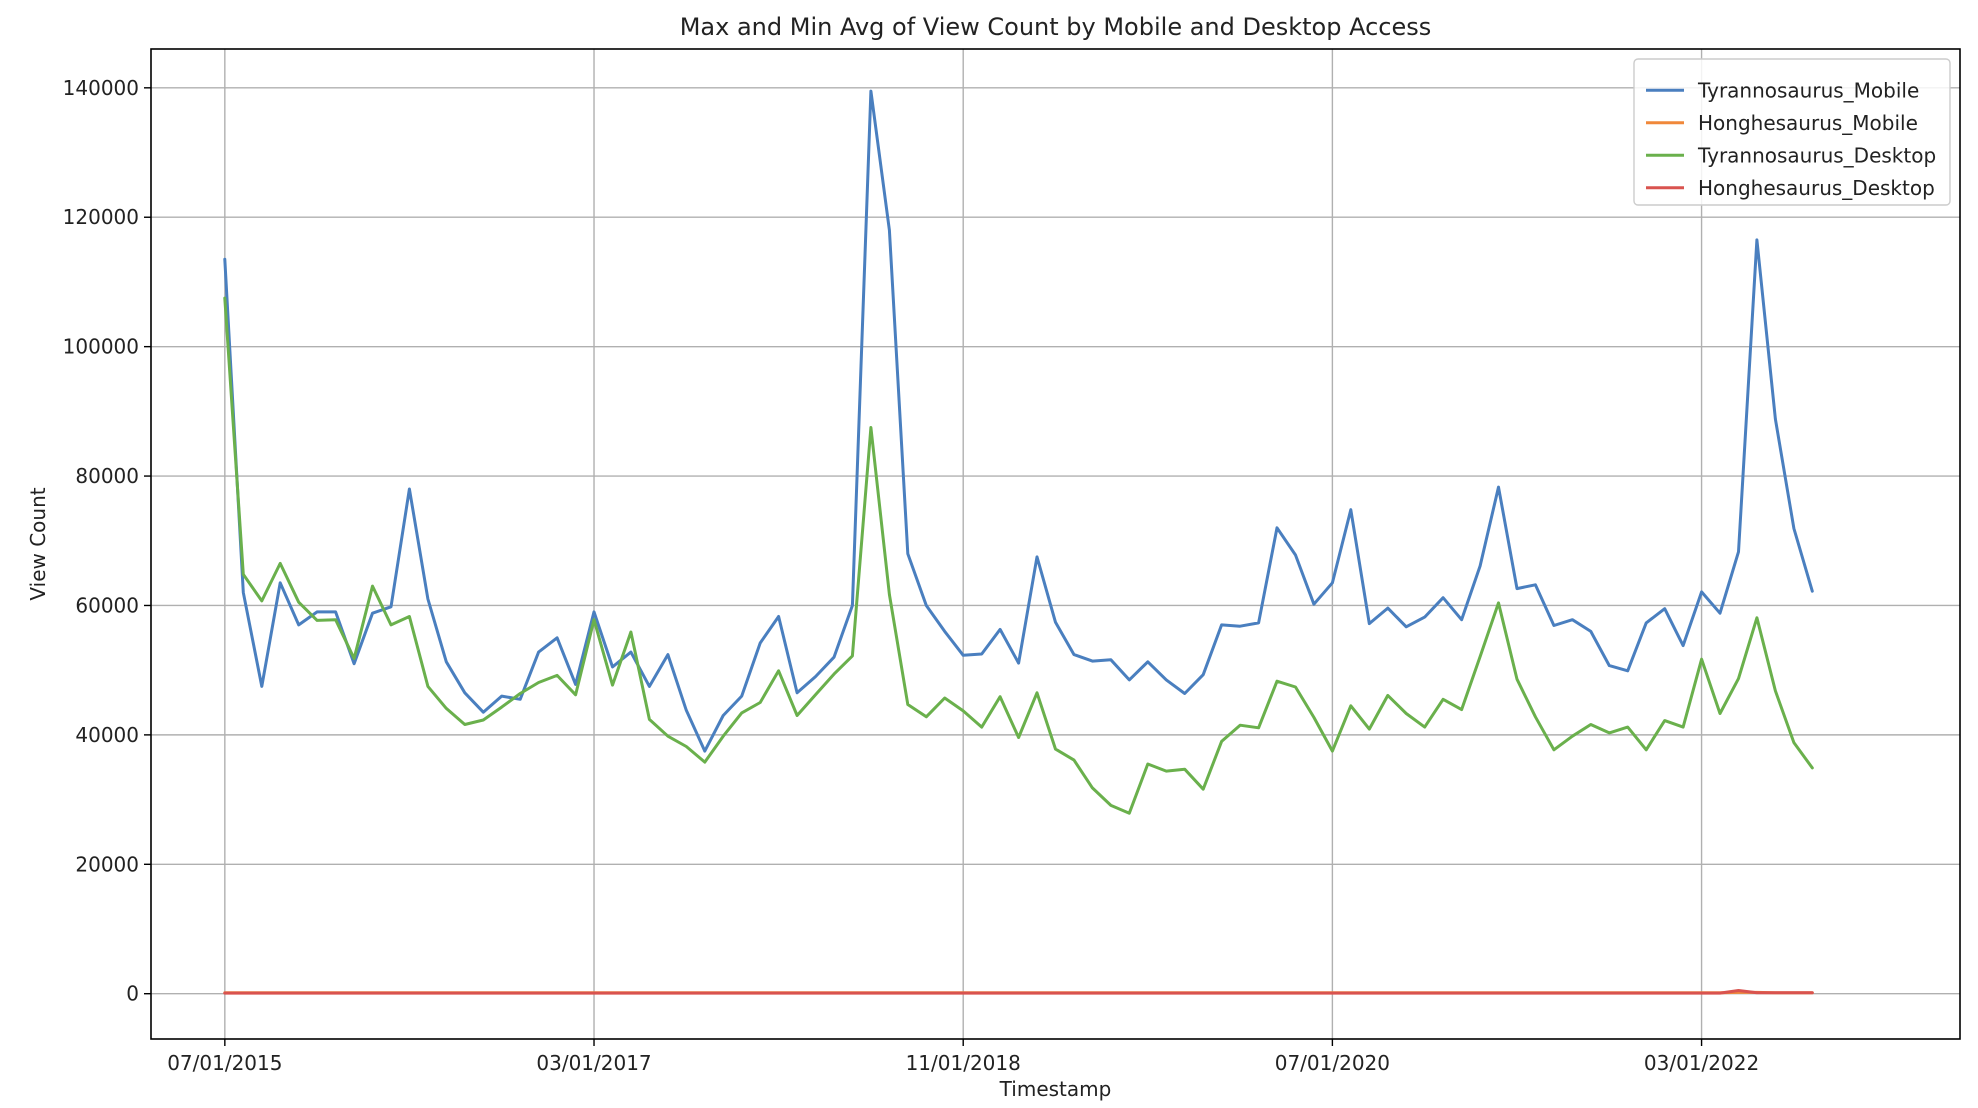  I want to click on x-tick-label: 03/01/2017, so click(593, 1063).